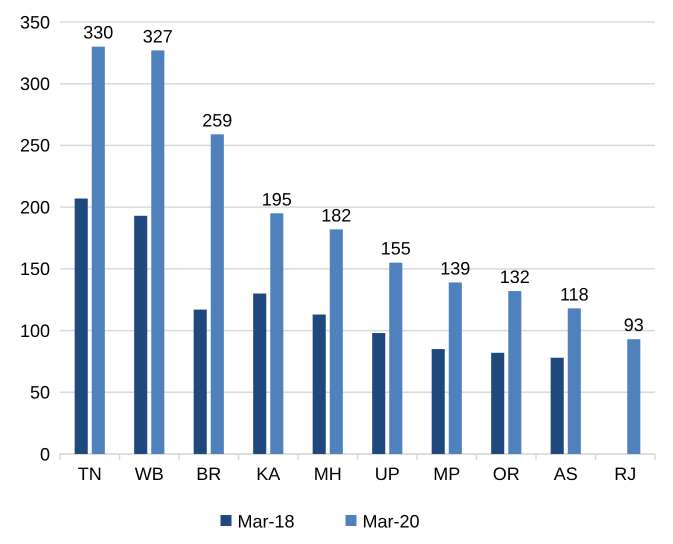  I want to click on y-tick-label: 150, so click(35, 269).